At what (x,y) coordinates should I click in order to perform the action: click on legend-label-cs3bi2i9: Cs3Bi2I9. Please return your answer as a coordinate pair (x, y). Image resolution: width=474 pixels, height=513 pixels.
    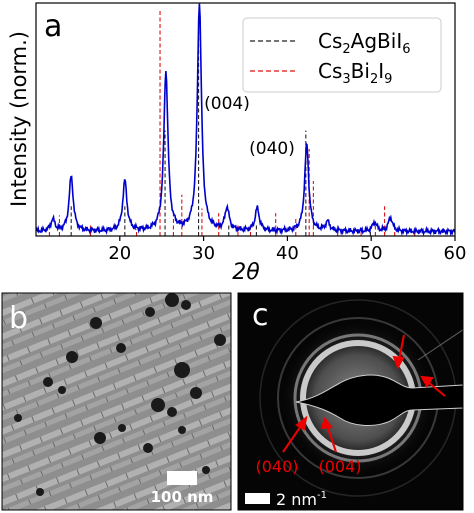
    Looking at the image, I should click on (355, 73).